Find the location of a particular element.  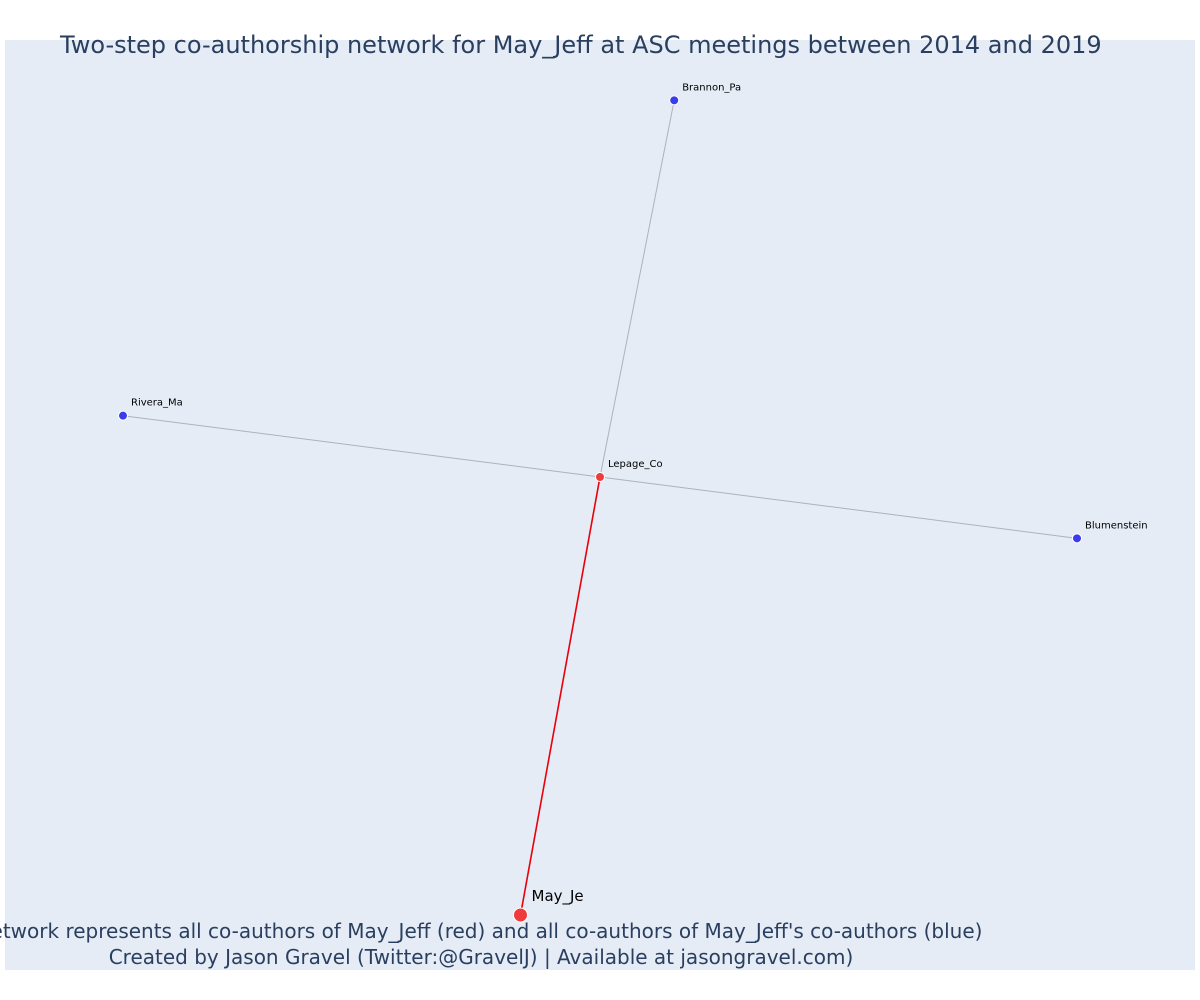

node-May_Je is located at coordinates (520, 915).